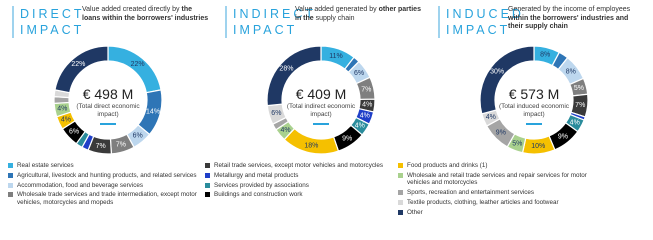  Describe the element at coordinates (286, 69) in the screenshot. I see `value-label: 28%` at that location.